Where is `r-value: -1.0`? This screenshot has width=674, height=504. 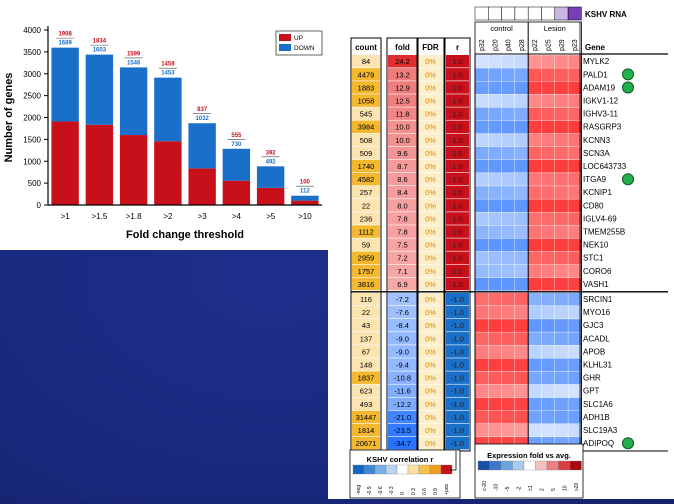 r-value: -1.0 is located at coordinates (457, 404).